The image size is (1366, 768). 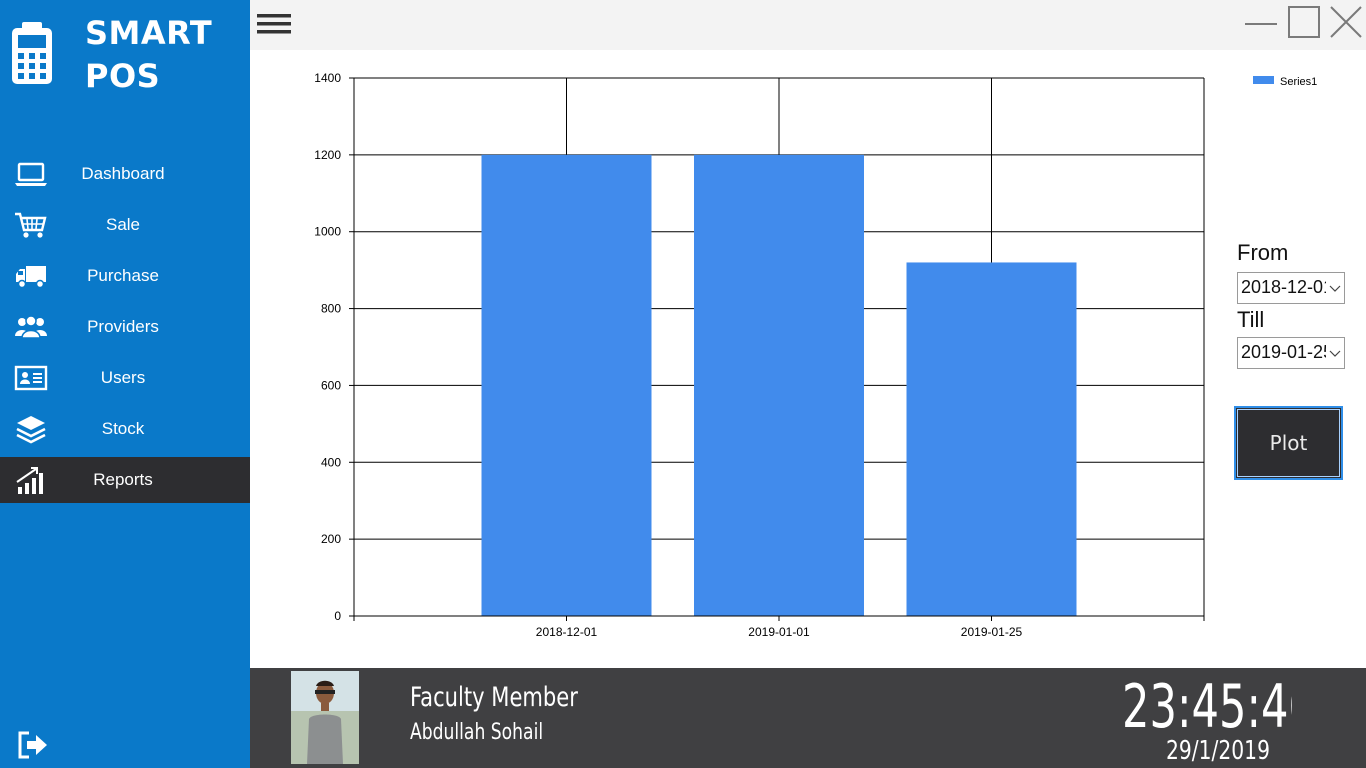 I want to click on maximize-icon, so click(x=1304, y=22).